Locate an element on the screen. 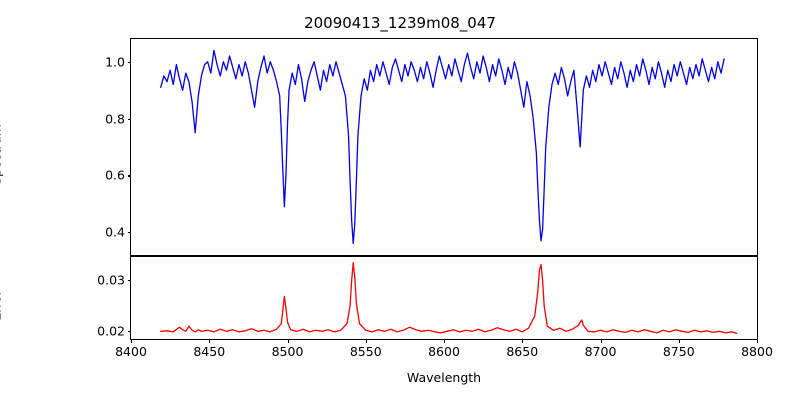 The width and height of the screenshot is (800, 400). x-tick-label: 8450 is located at coordinates (209, 351).